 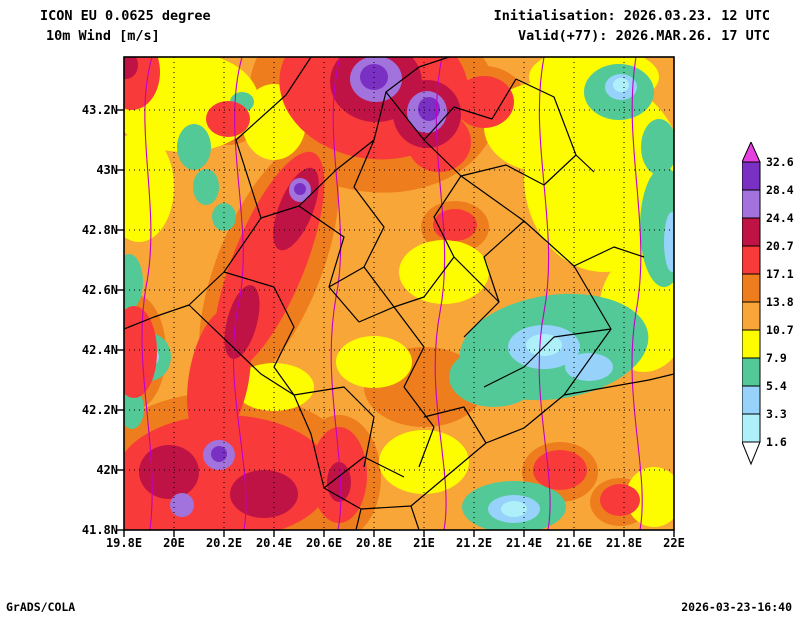 What do you see at coordinates (99, 110) in the screenshot?
I see `y-tick-label: 43.2N` at bounding box center [99, 110].